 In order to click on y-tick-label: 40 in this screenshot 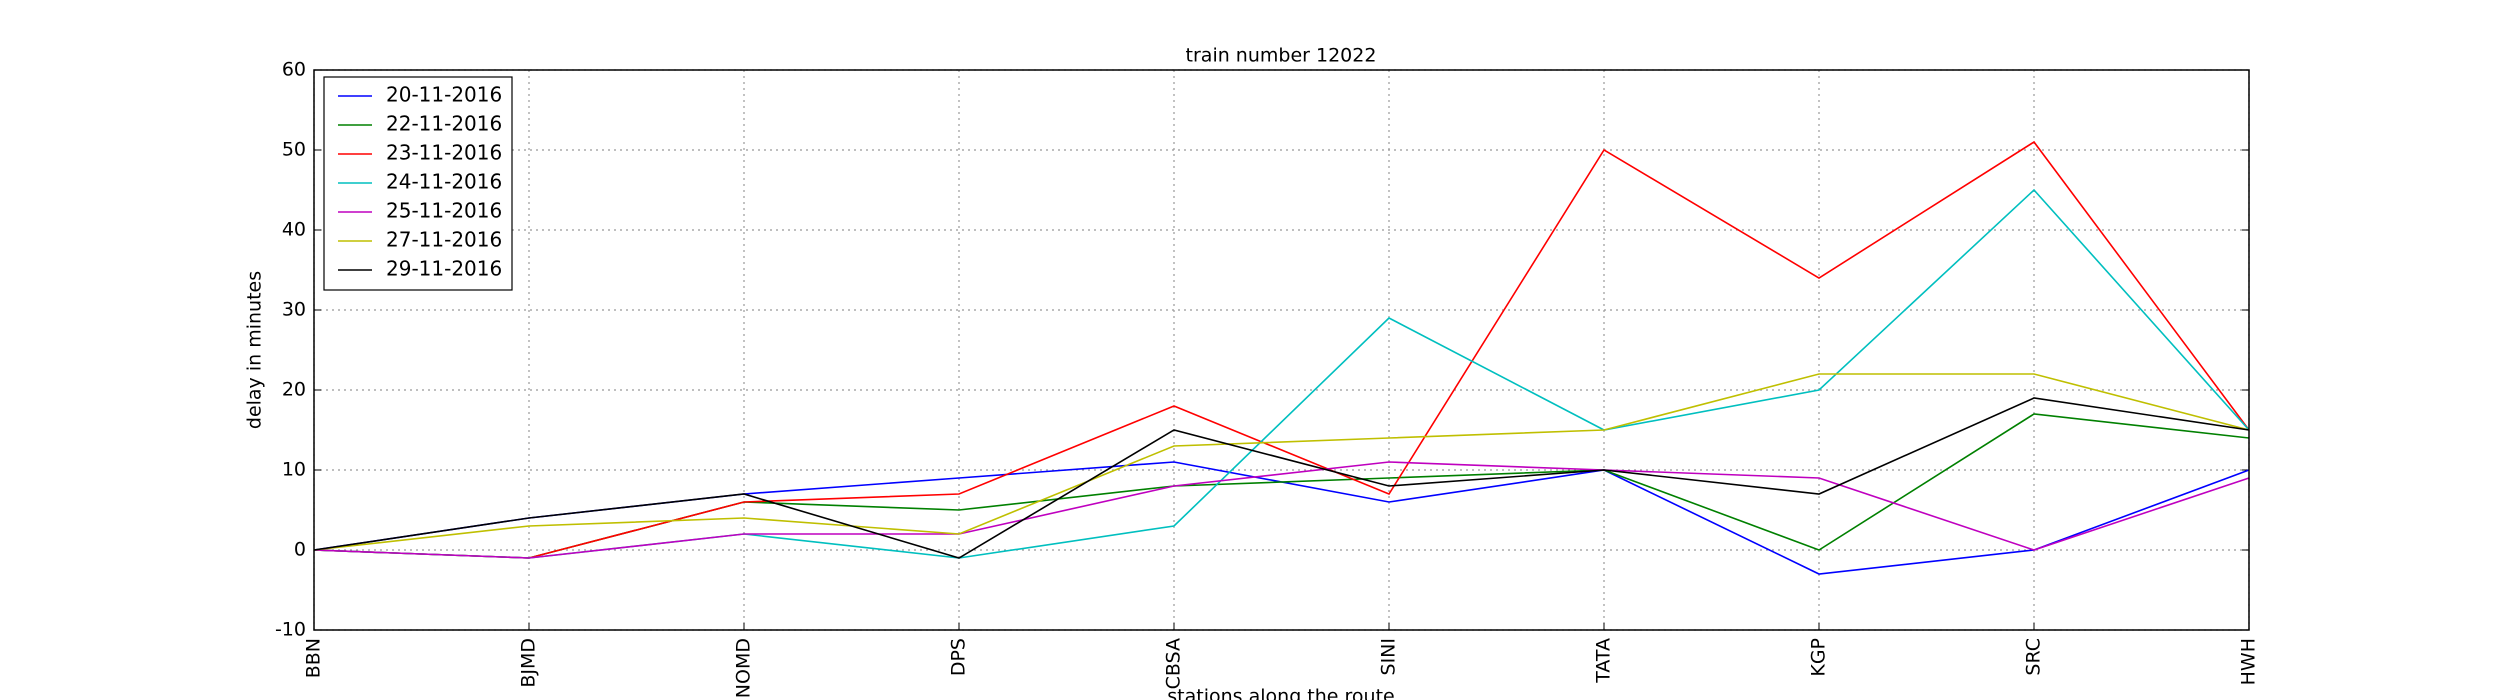, I will do `click(294, 230)`.